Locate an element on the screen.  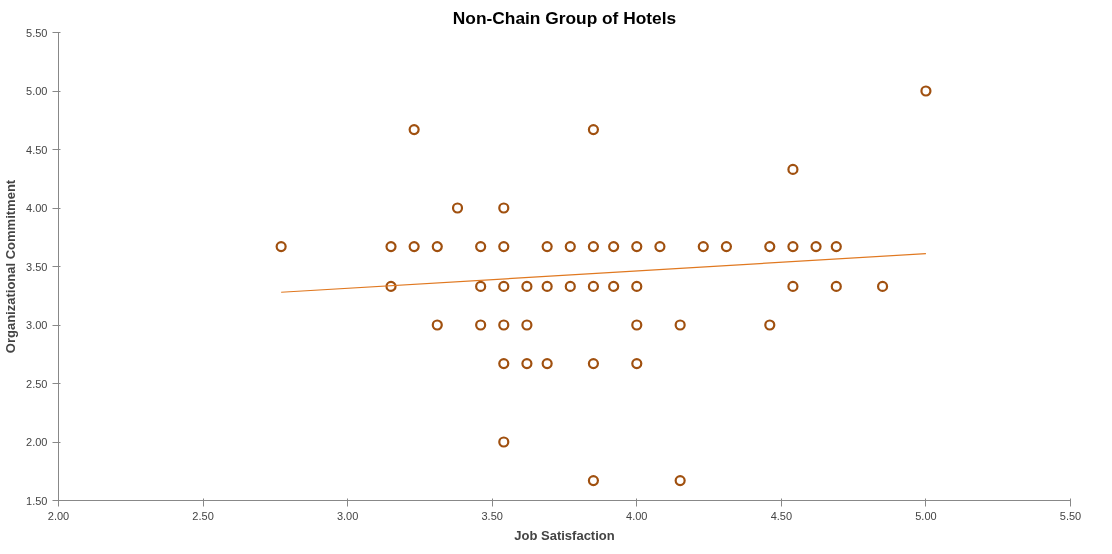
y-tick-label: 3.50 is located at coordinates (37, 266).